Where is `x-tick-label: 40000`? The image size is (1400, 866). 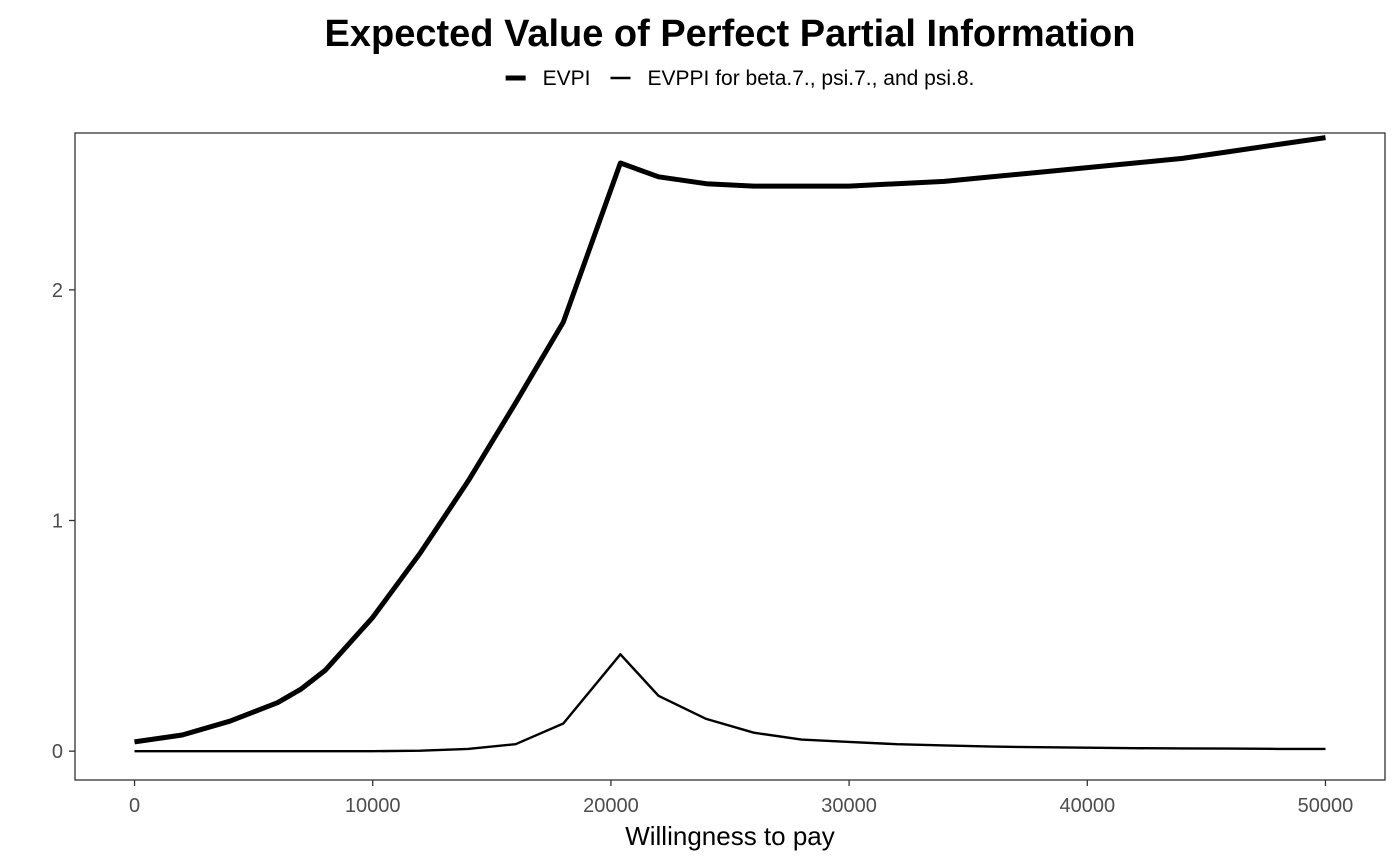
x-tick-label: 40000 is located at coordinates (1087, 806).